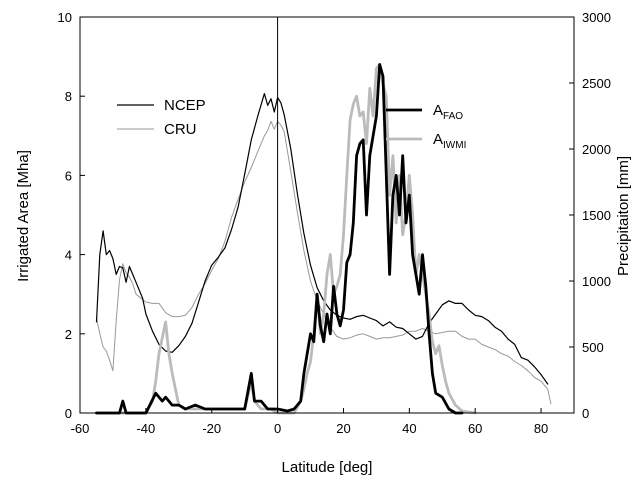 The width and height of the screenshot is (644, 477). I want to click on y-right-tick-label: 500, so click(593, 347).